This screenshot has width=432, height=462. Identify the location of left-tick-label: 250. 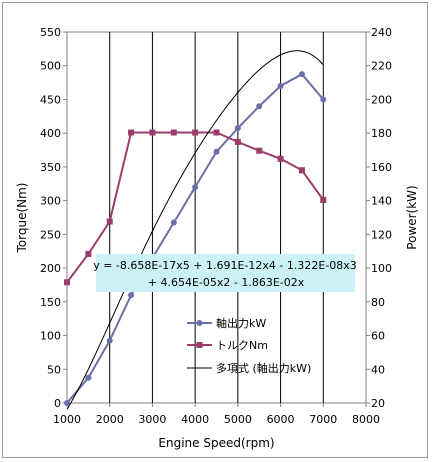
(50, 234).